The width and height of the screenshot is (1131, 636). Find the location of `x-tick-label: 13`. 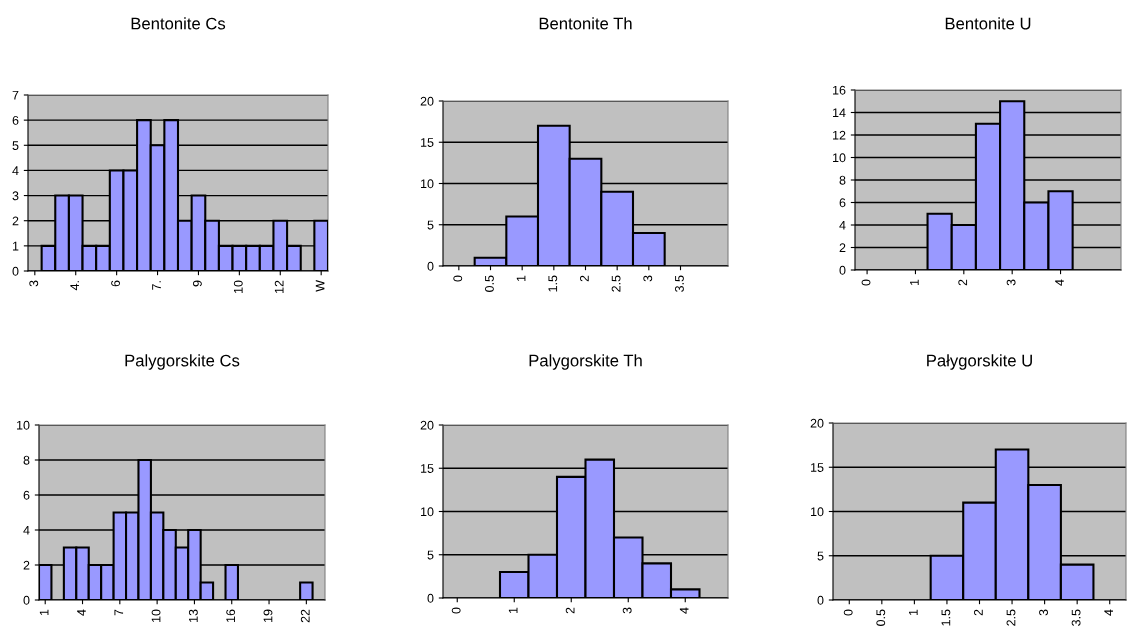

x-tick-label: 13 is located at coordinates (193, 615).